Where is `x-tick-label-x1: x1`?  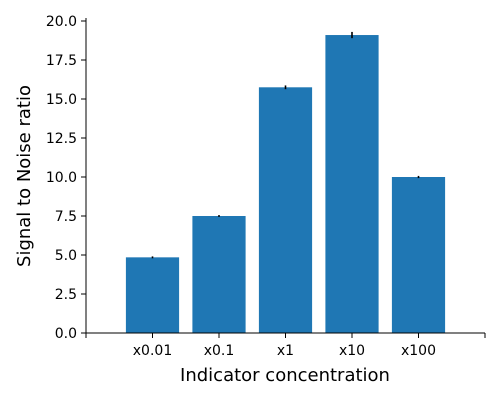 x-tick-label-x1: x1 is located at coordinates (285, 351).